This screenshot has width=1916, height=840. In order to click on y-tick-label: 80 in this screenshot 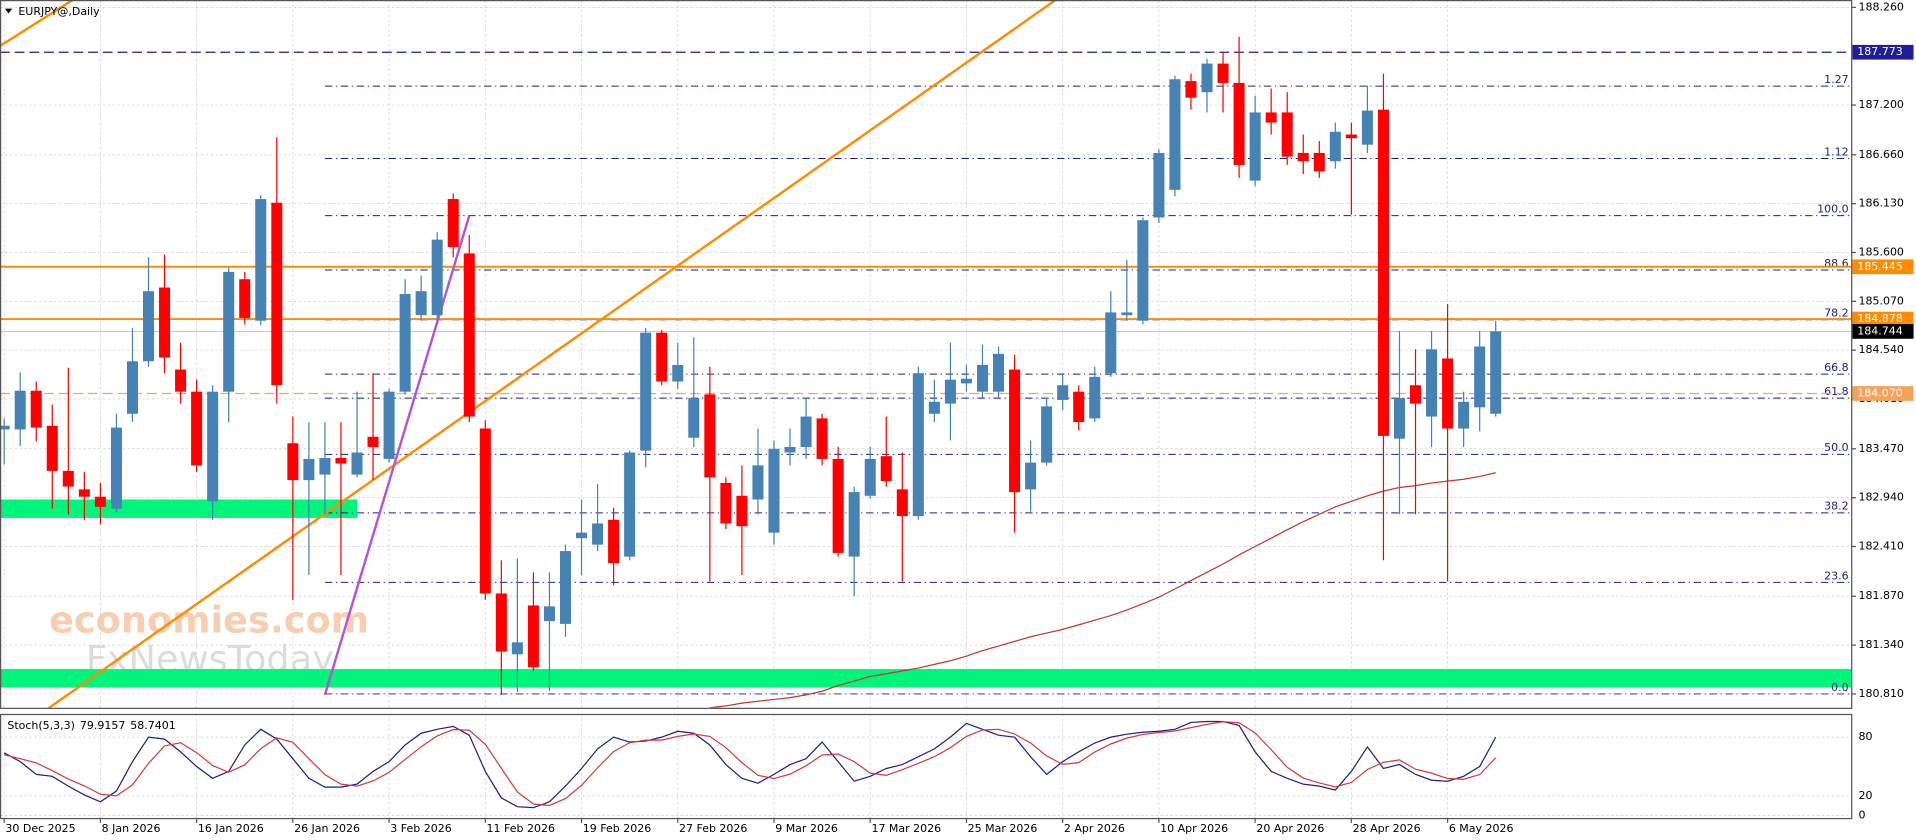, I will do `click(1865, 736)`.